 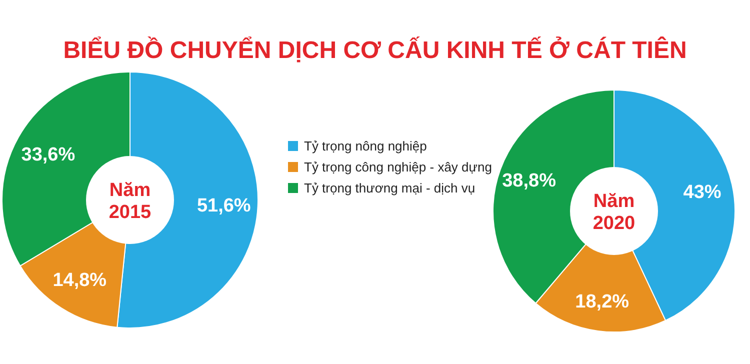 I want to click on chart-title: BIỂU ĐỒ CHUYỂN DỊCH CƠ CẤU KINH TẾ Ở CÁT TIÊN, so click(x=375, y=50).